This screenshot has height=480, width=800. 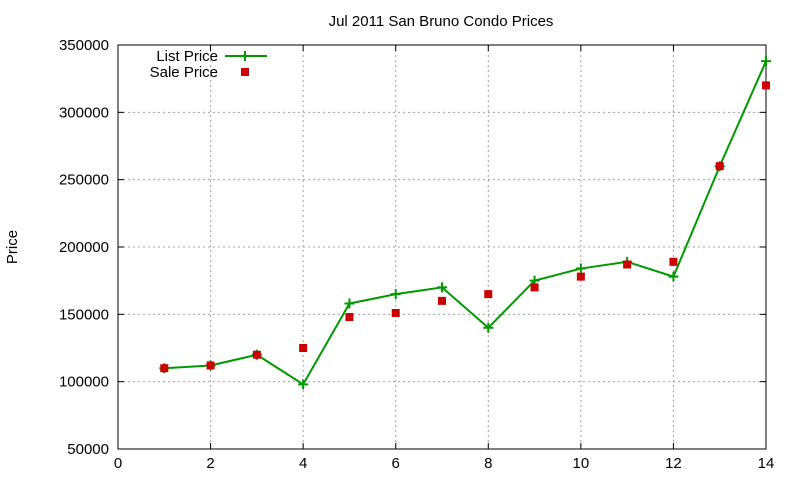 I want to click on y-tick-label: 50000, so click(x=88, y=449).